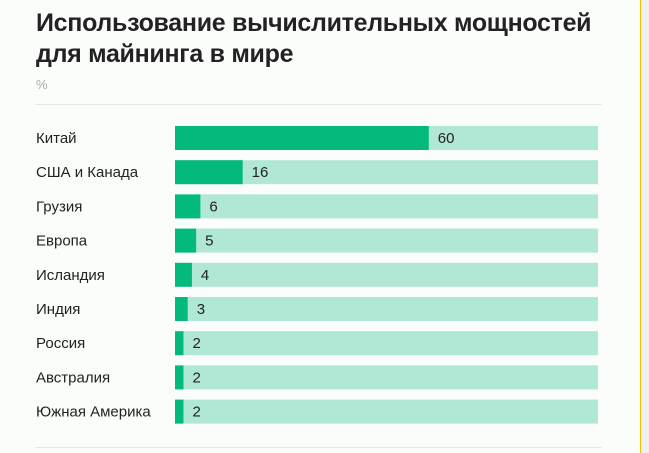  What do you see at coordinates (205, 275) in the screenshot?
I see `value-label: 4` at bounding box center [205, 275].